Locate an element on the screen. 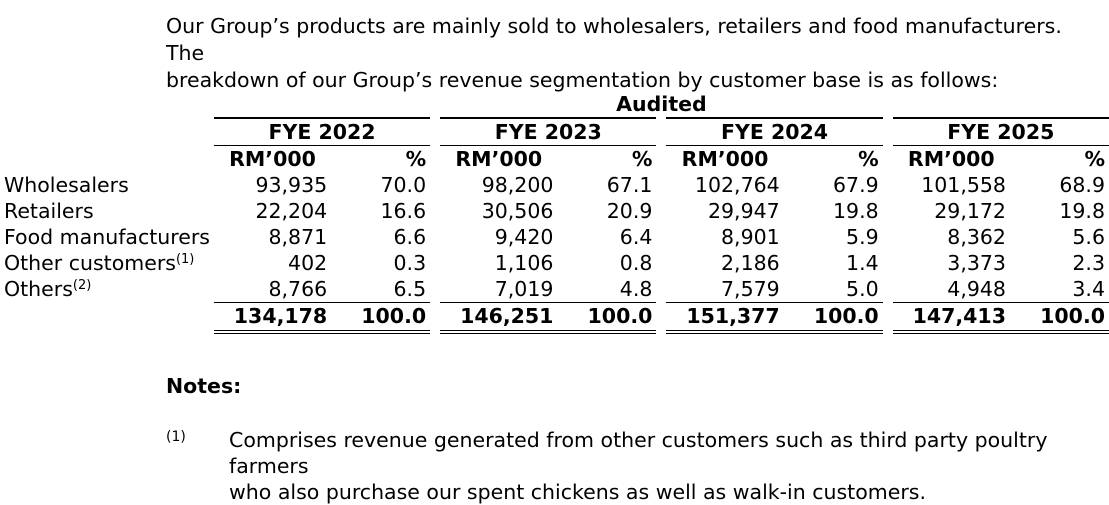 Image resolution: width=1109 pixels, height=505 pixels. total-cell: 146,251 is located at coordinates (494, 318).